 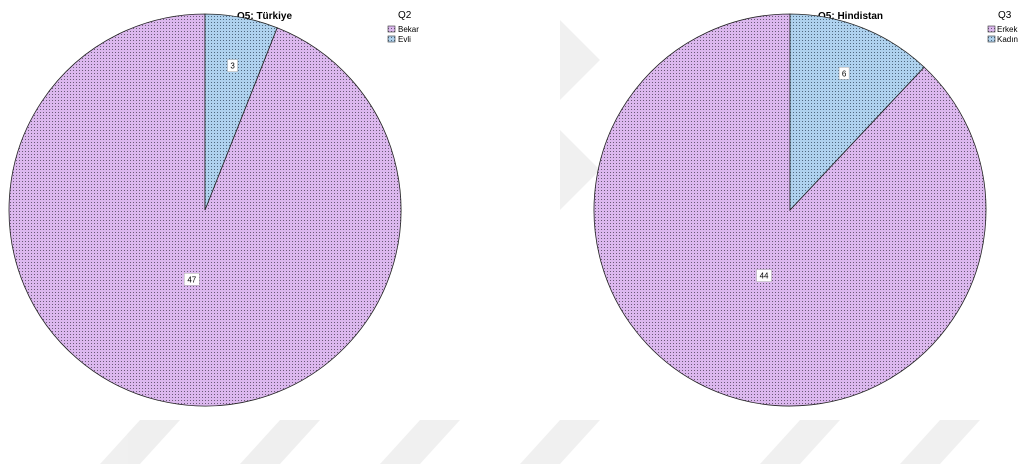 What do you see at coordinates (404, 39) in the screenshot?
I see `legend-label-evli: Evli` at bounding box center [404, 39].